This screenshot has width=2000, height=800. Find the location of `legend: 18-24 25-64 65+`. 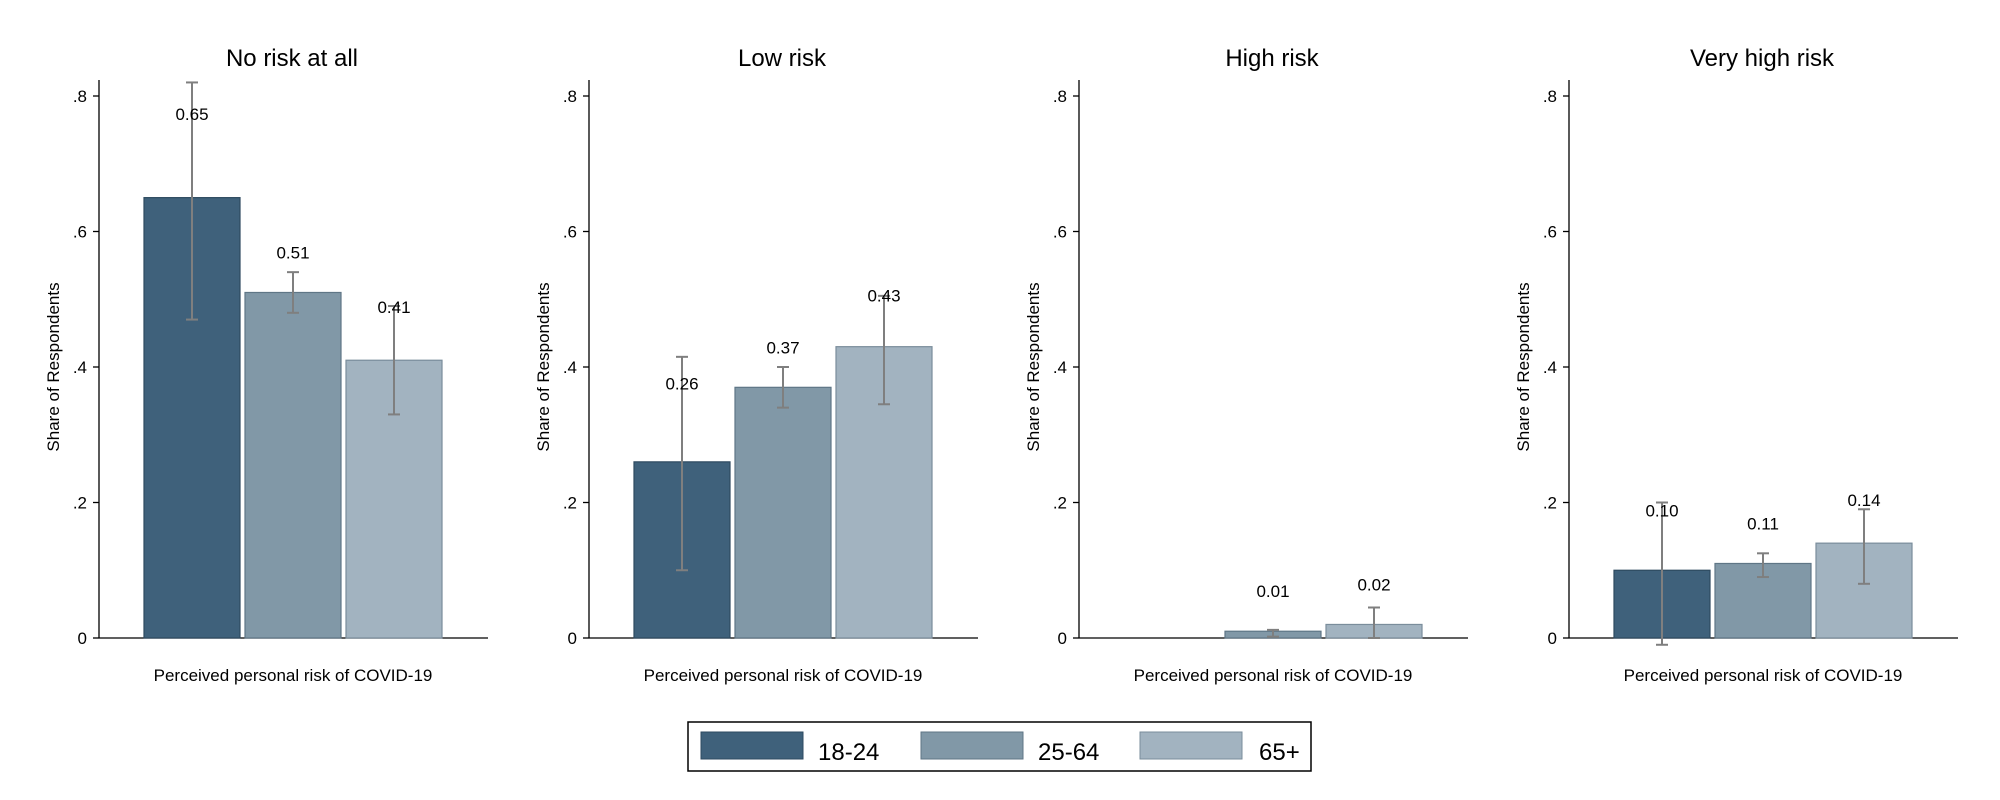

legend: 18-24 25-64 65+ is located at coordinates (999, 746).